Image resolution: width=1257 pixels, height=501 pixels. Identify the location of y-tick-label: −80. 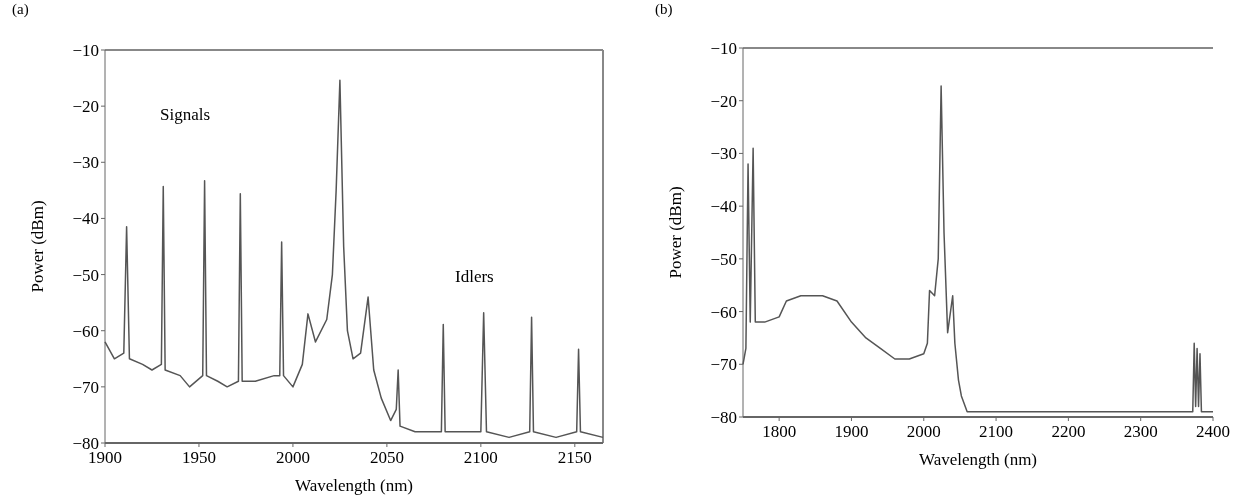
(723, 417).